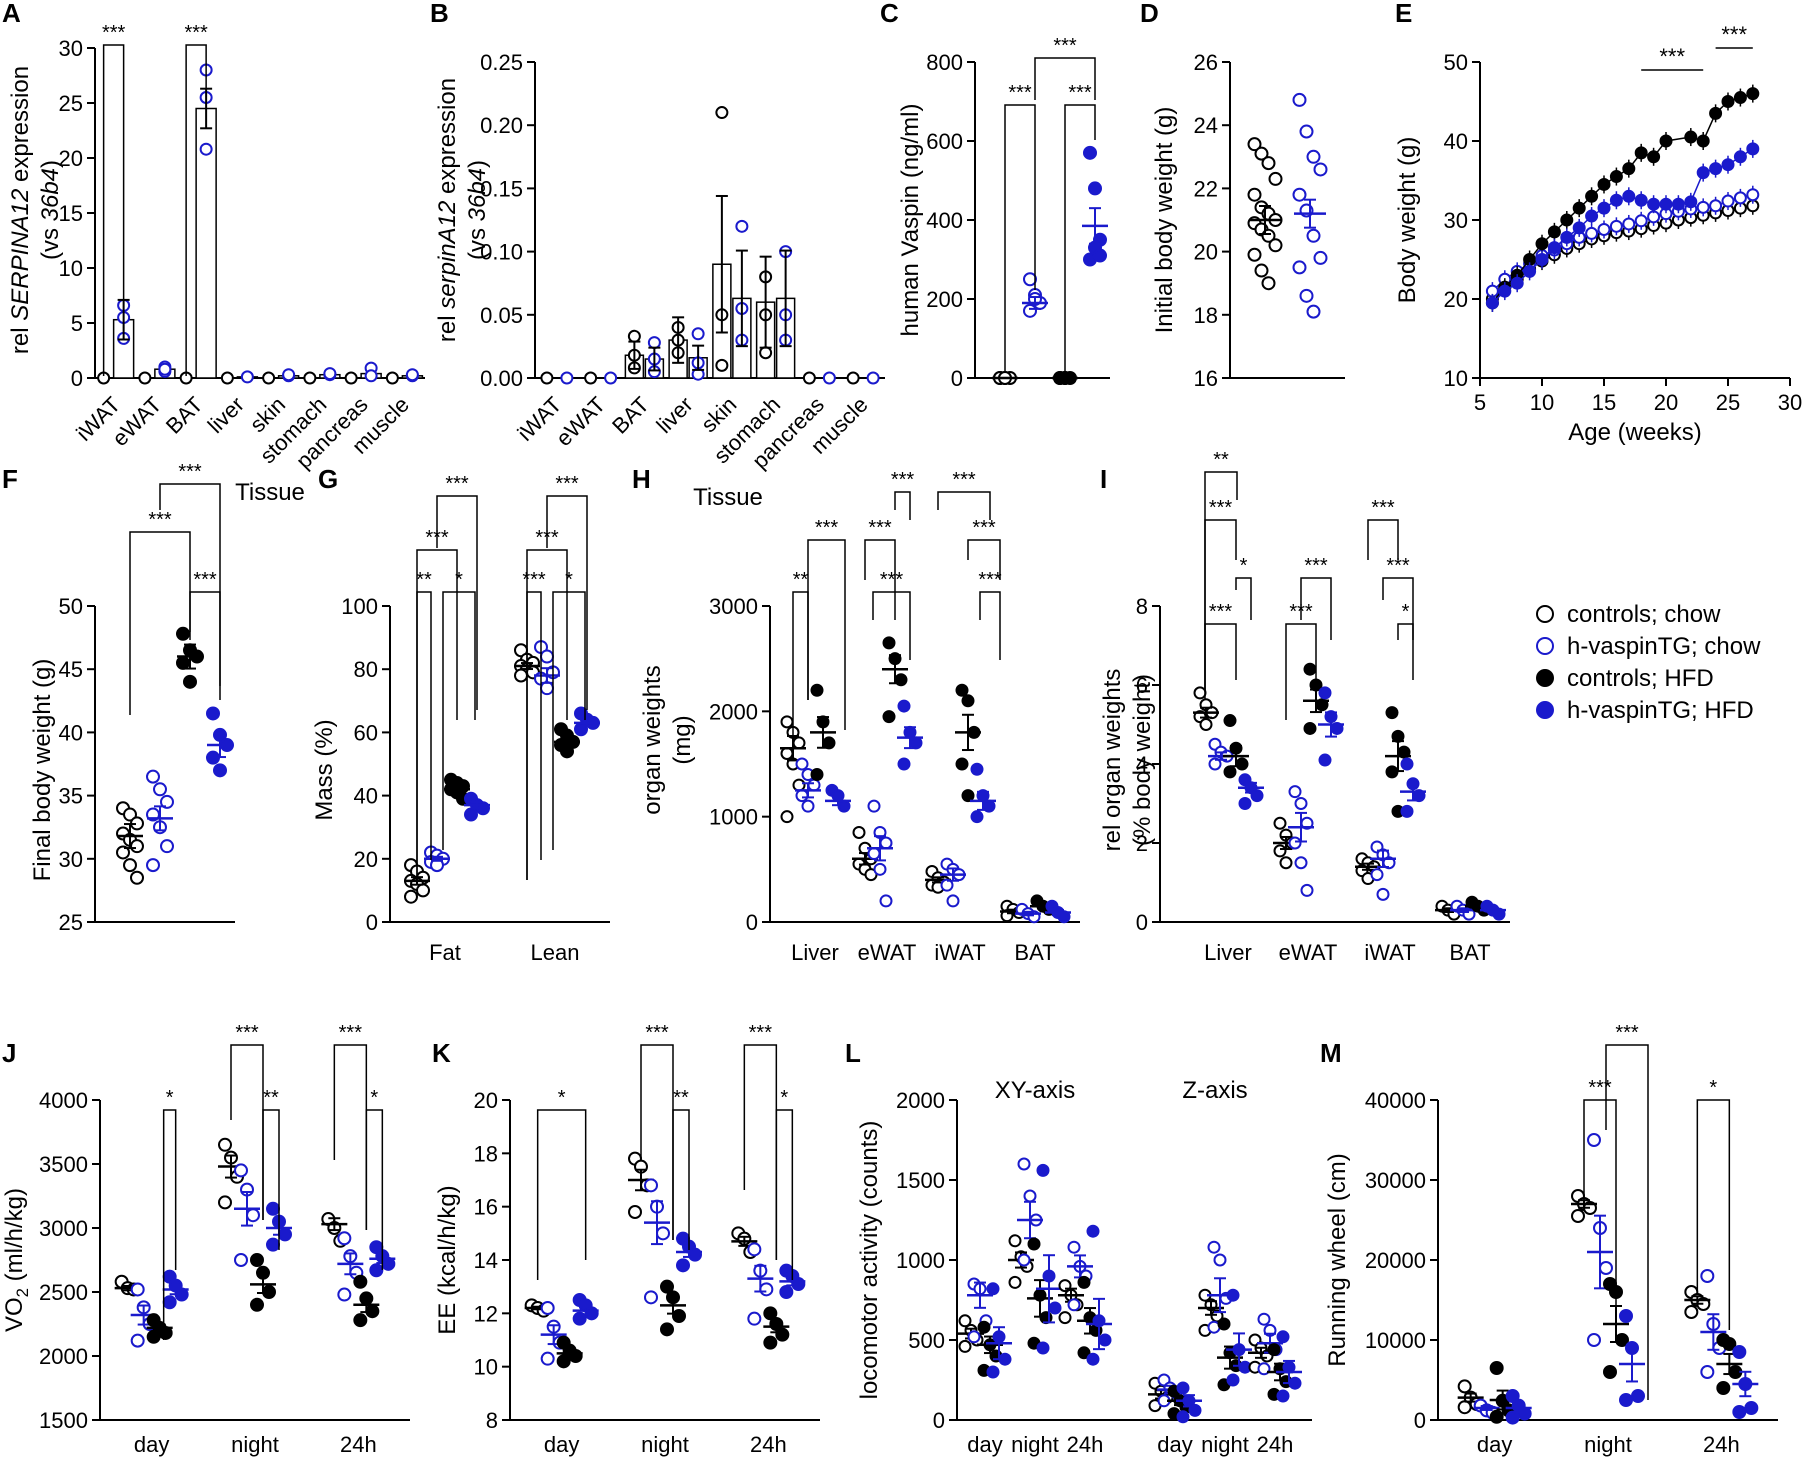 The width and height of the screenshot is (1805, 1457). Describe the element at coordinates (1383, 539) in the screenshot. I see `panel-i-sig` at that location.